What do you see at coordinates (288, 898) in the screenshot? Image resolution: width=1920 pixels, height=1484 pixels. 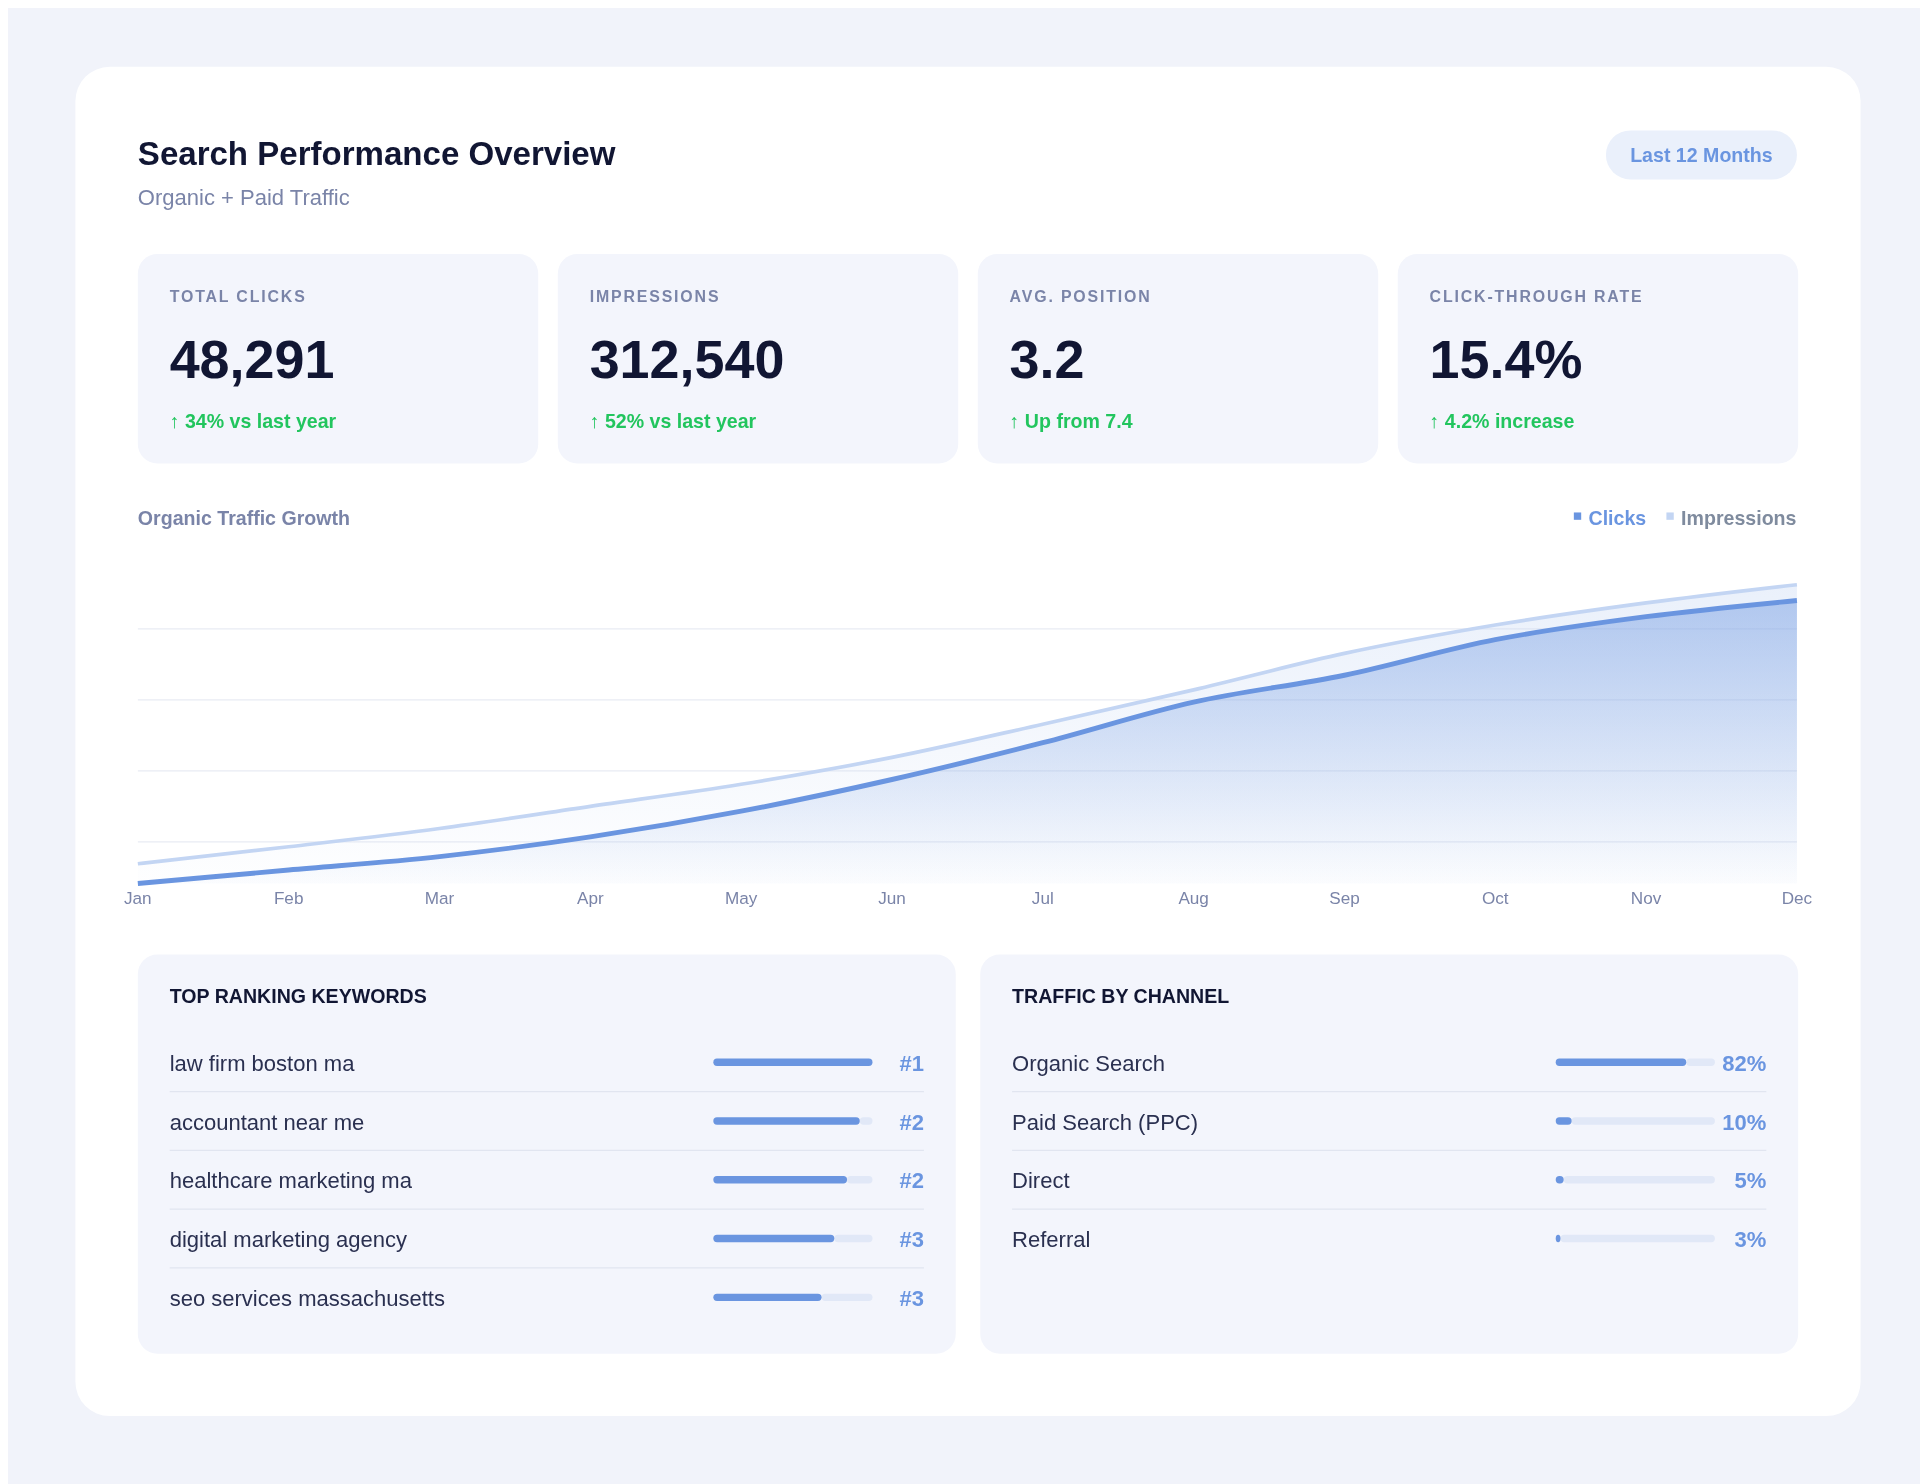 I see `x-tick-label: Feb` at bounding box center [288, 898].